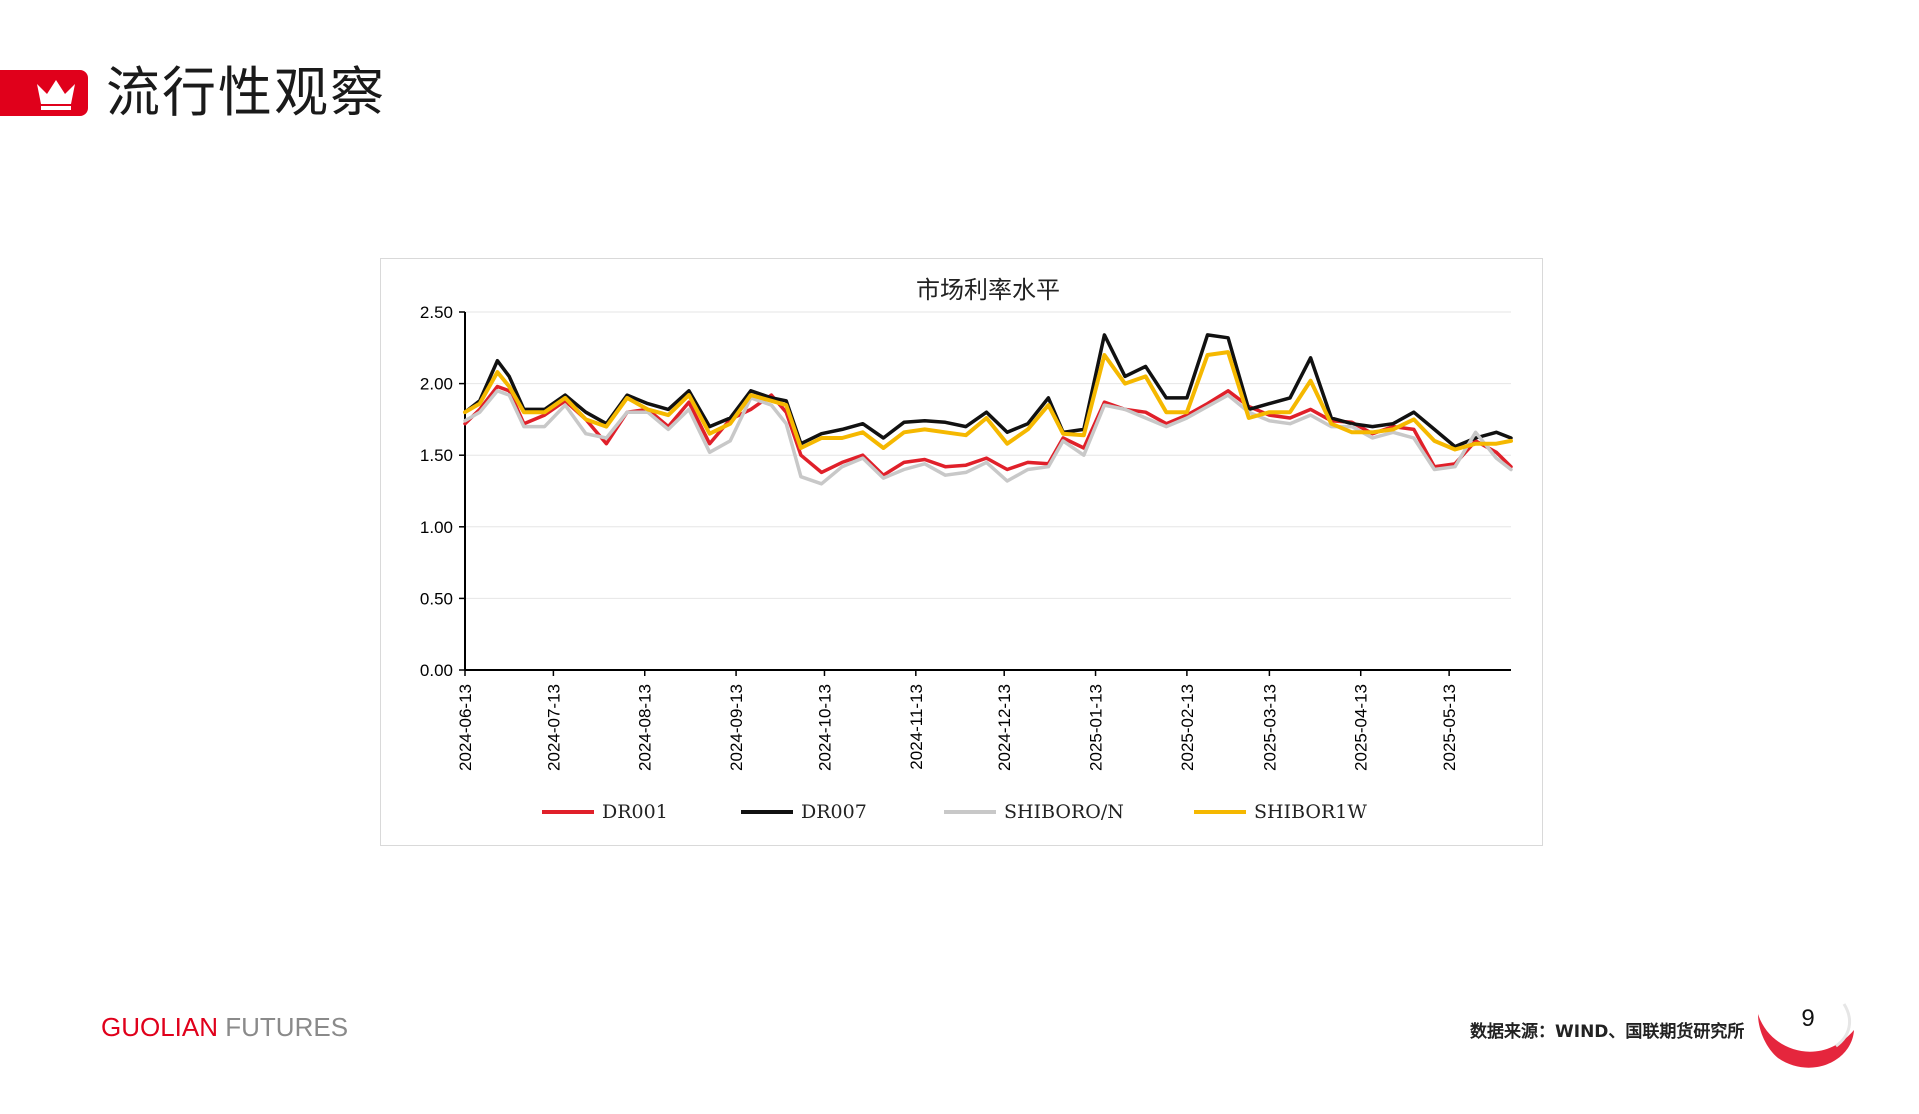 This screenshot has width=1919, height=1114. What do you see at coordinates (1806, 1035) in the screenshot?
I see `page-number-badge` at bounding box center [1806, 1035].